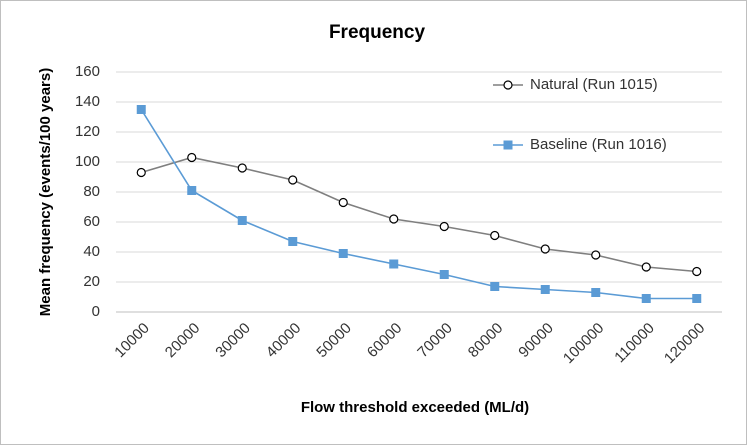 This screenshot has width=747, height=445. What do you see at coordinates (91, 281) in the screenshot?
I see `y-tick-label: 20` at bounding box center [91, 281].